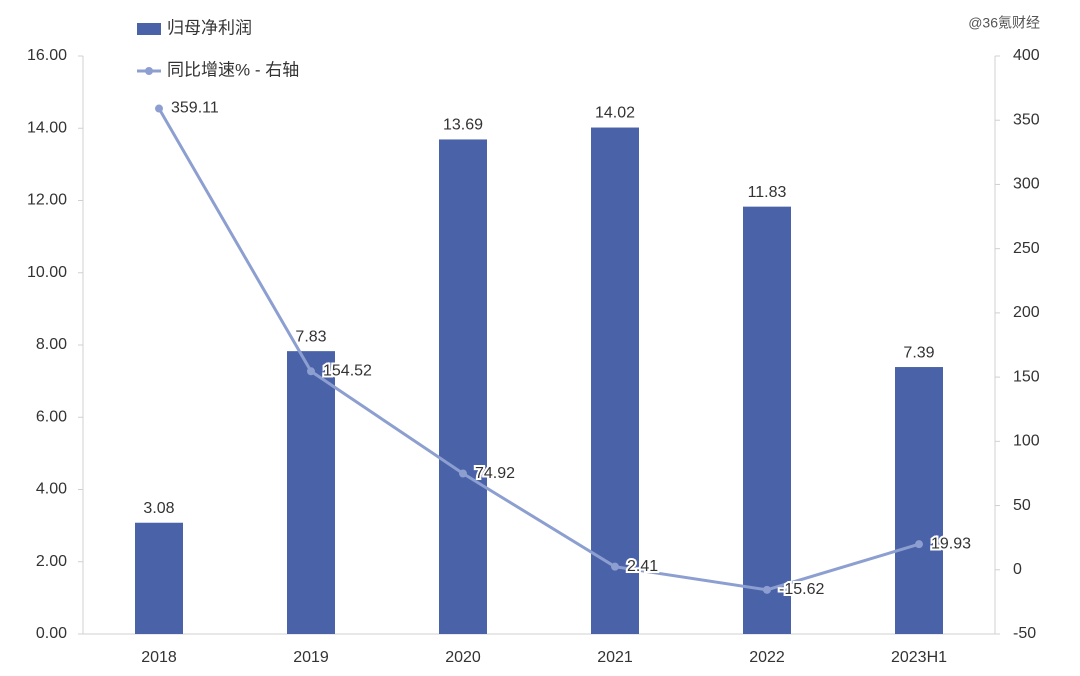 This screenshot has width=1080, height=676. What do you see at coordinates (1026, 55) in the screenshot?
I see `y2-tick-label: 400` at bounding box center [1026, 55].